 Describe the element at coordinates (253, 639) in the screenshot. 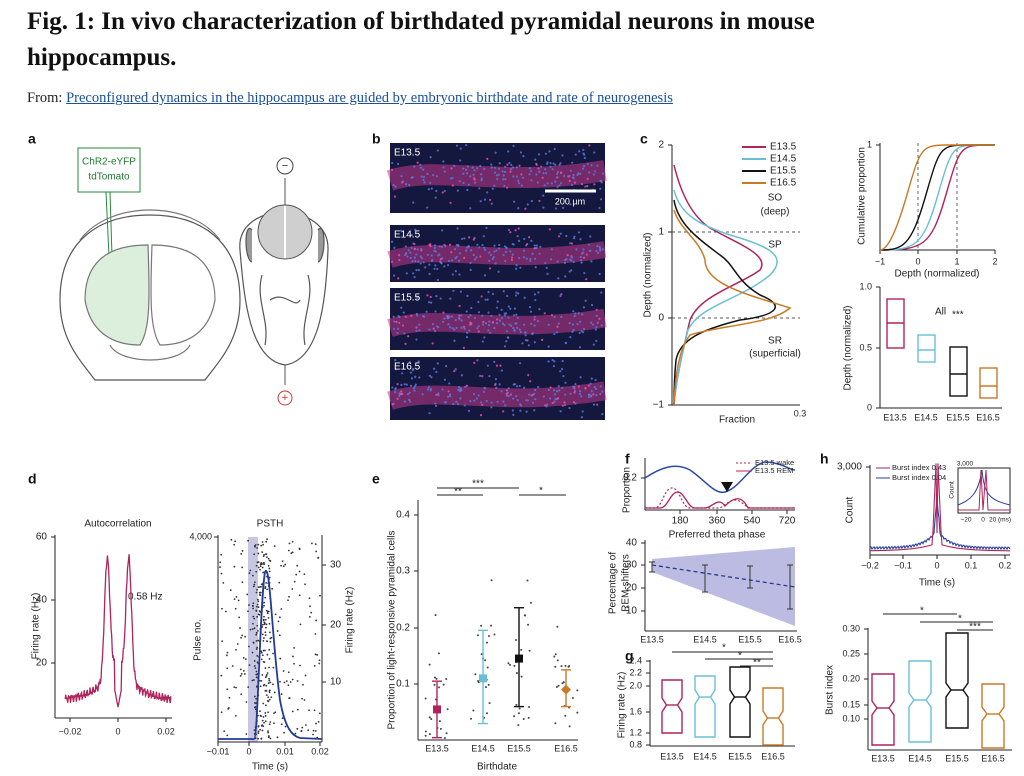

I see `light-pulse` at that location.